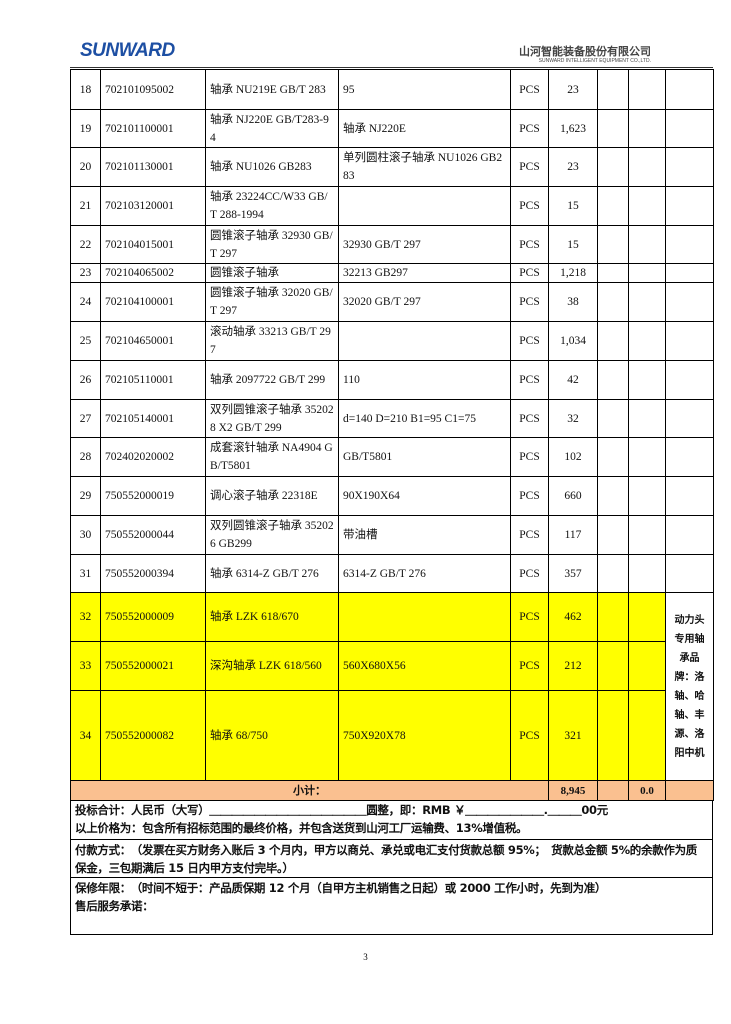 Image resolution: width=731 pixels, height=1024 pixels. I want to click on subtotal-qty: 8,945, so click(573, 790).